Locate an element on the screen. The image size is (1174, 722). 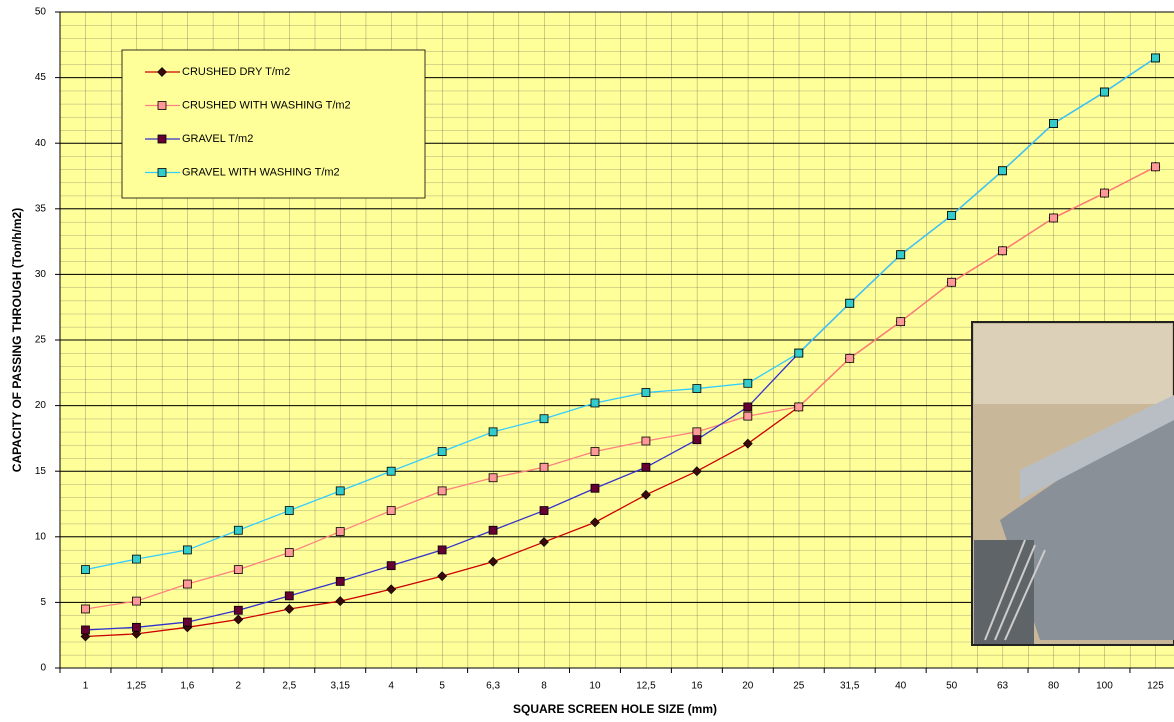
x-tick-label: 1,25 is located at coordinates (137, 686).